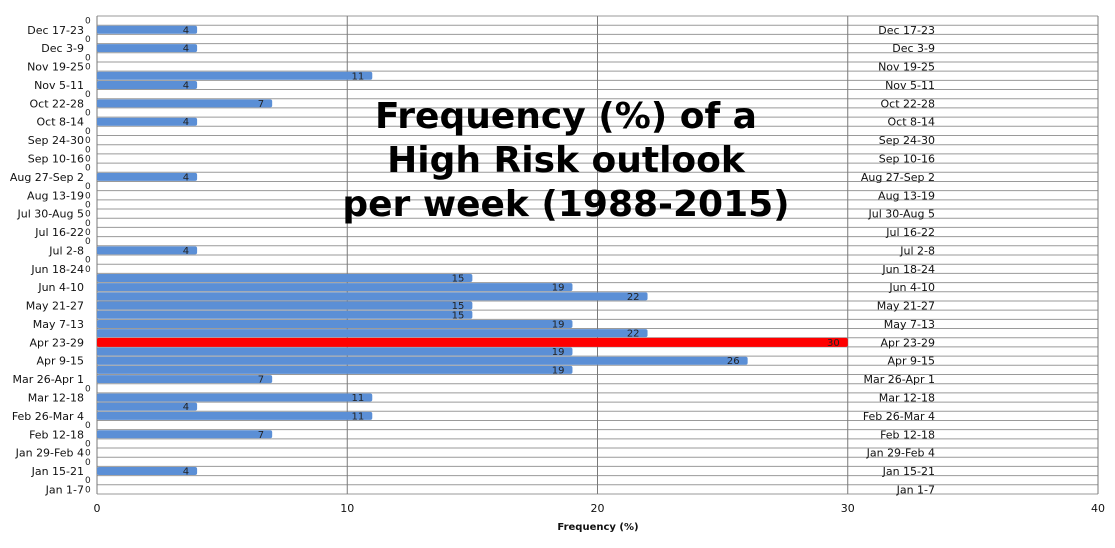 Image resolution: width=1115 pixels, height=548 pixels. I want to click on x-axis-label: Frequency (%), so click(597, 527).